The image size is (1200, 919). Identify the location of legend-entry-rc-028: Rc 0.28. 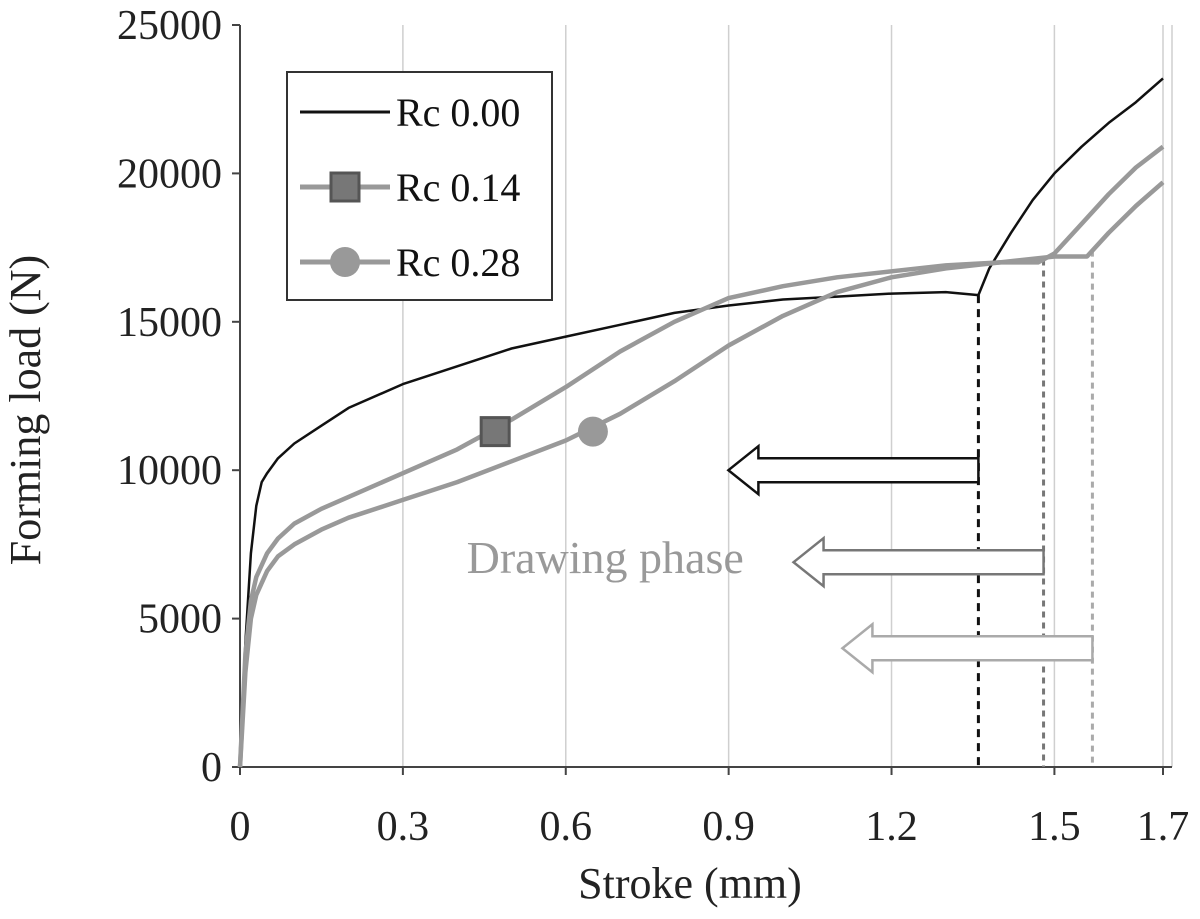
(410, 262).